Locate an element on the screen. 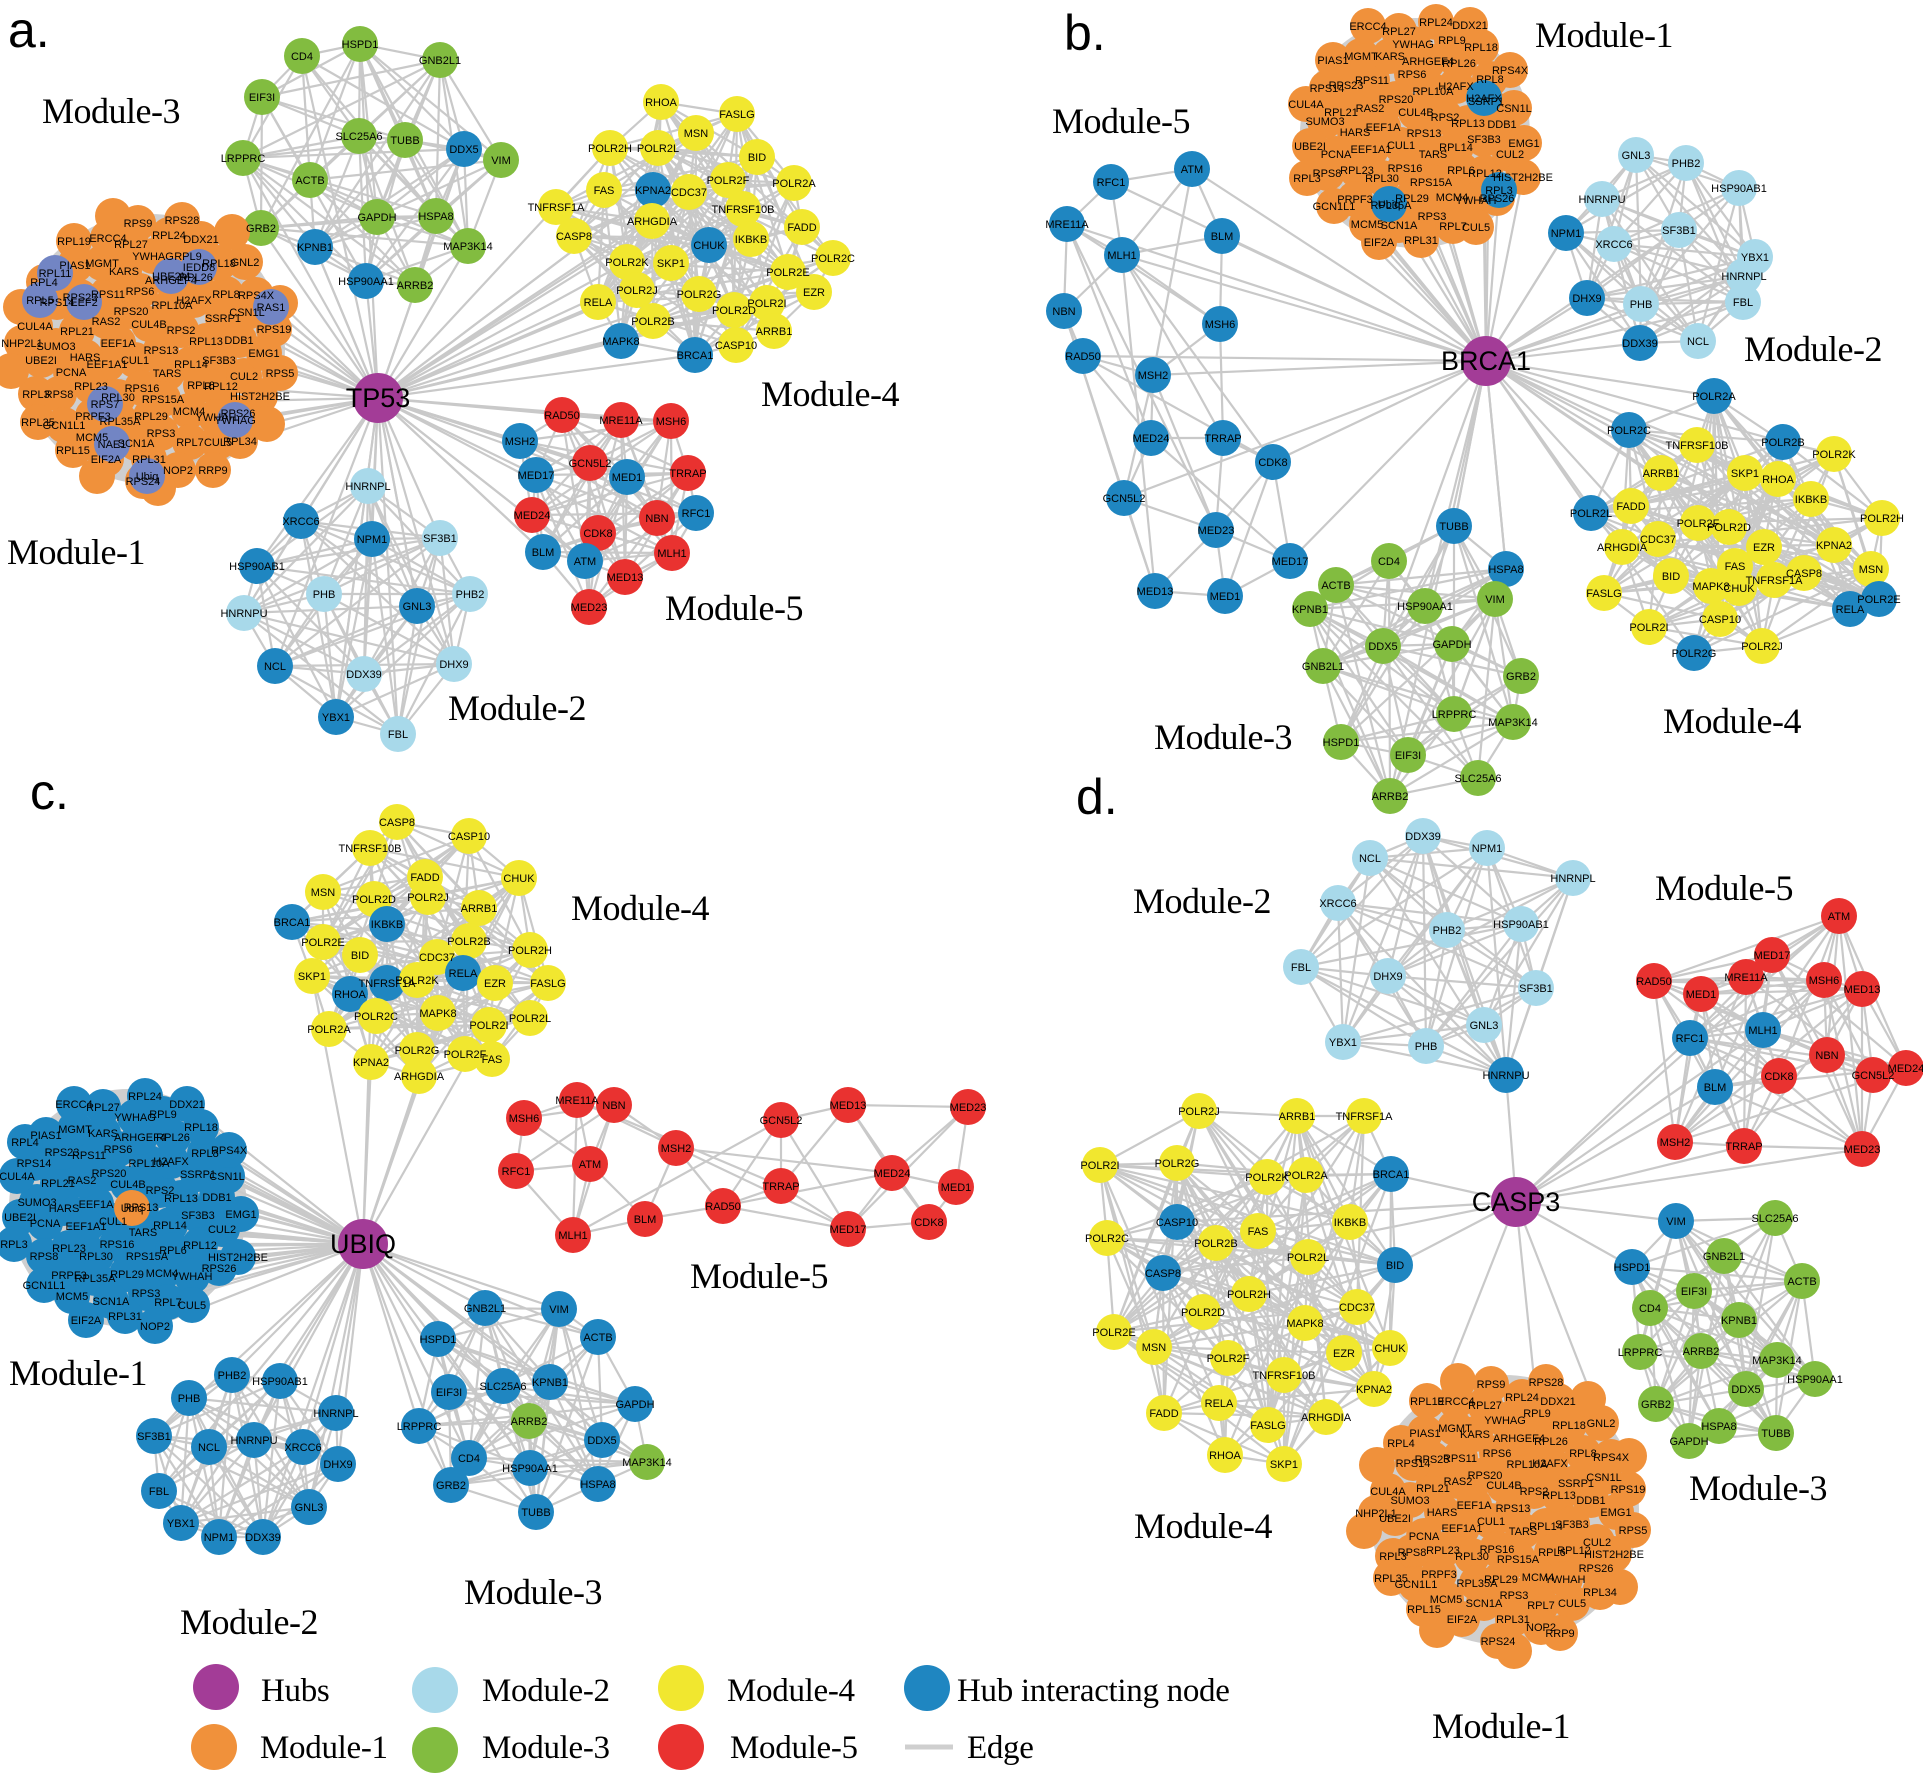 The image size is (1923, 1780). svg-text: CSN1L is located at coordinates (226, 1177).